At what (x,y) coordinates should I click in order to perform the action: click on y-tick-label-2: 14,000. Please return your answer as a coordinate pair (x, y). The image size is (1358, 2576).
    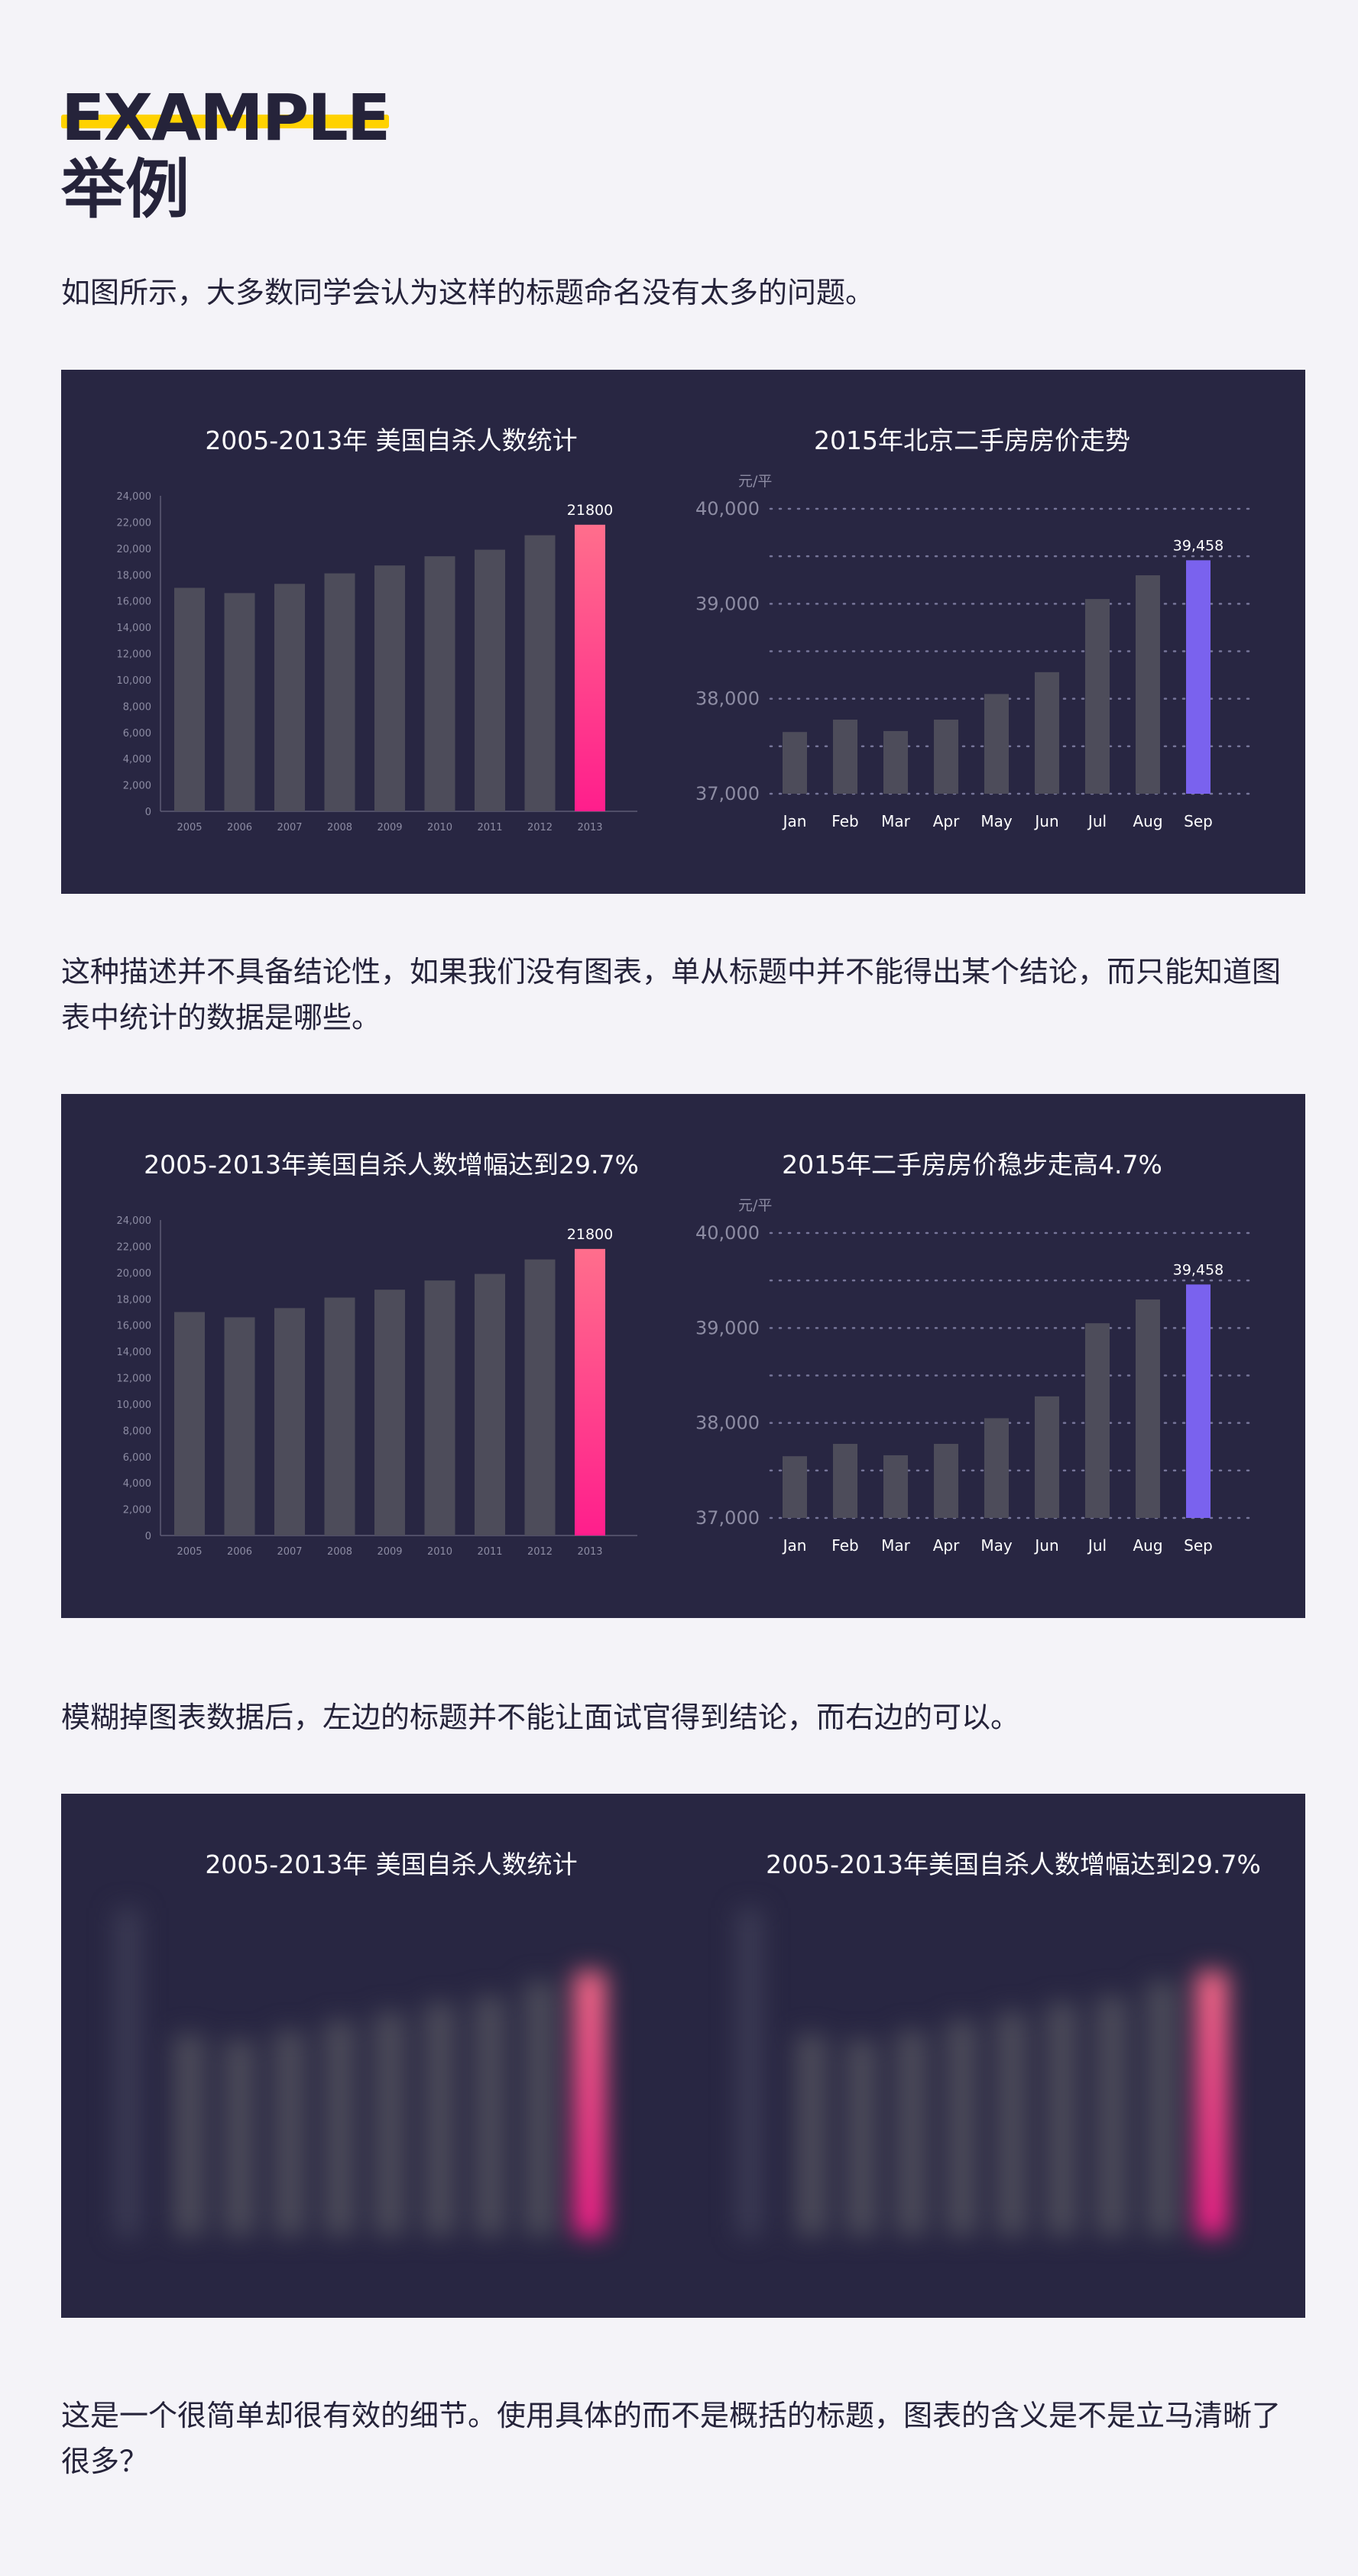
    Looking at the image, I should click on (134, 1352).